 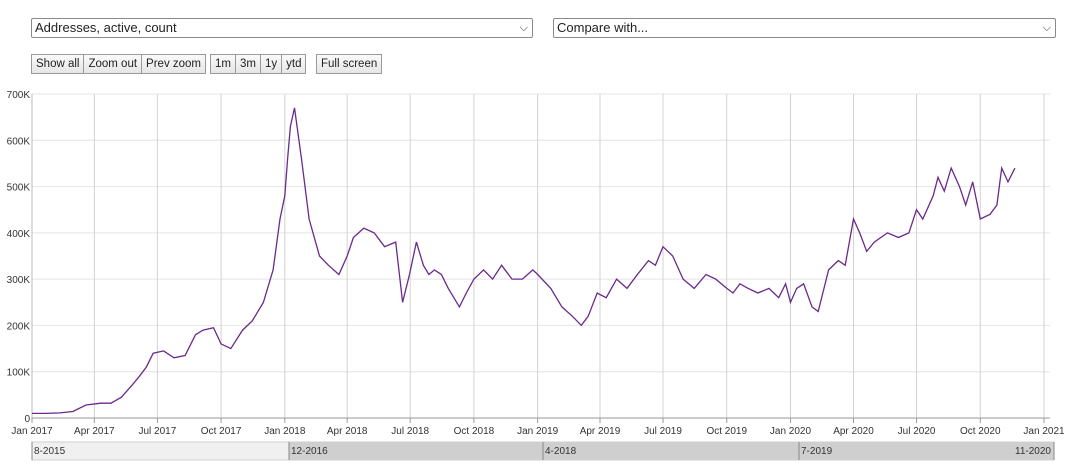 What do you see at coordinates (19, 326) in the screenshot?
I see `y-tick-label: 200K` at bounding box center [19, 326].